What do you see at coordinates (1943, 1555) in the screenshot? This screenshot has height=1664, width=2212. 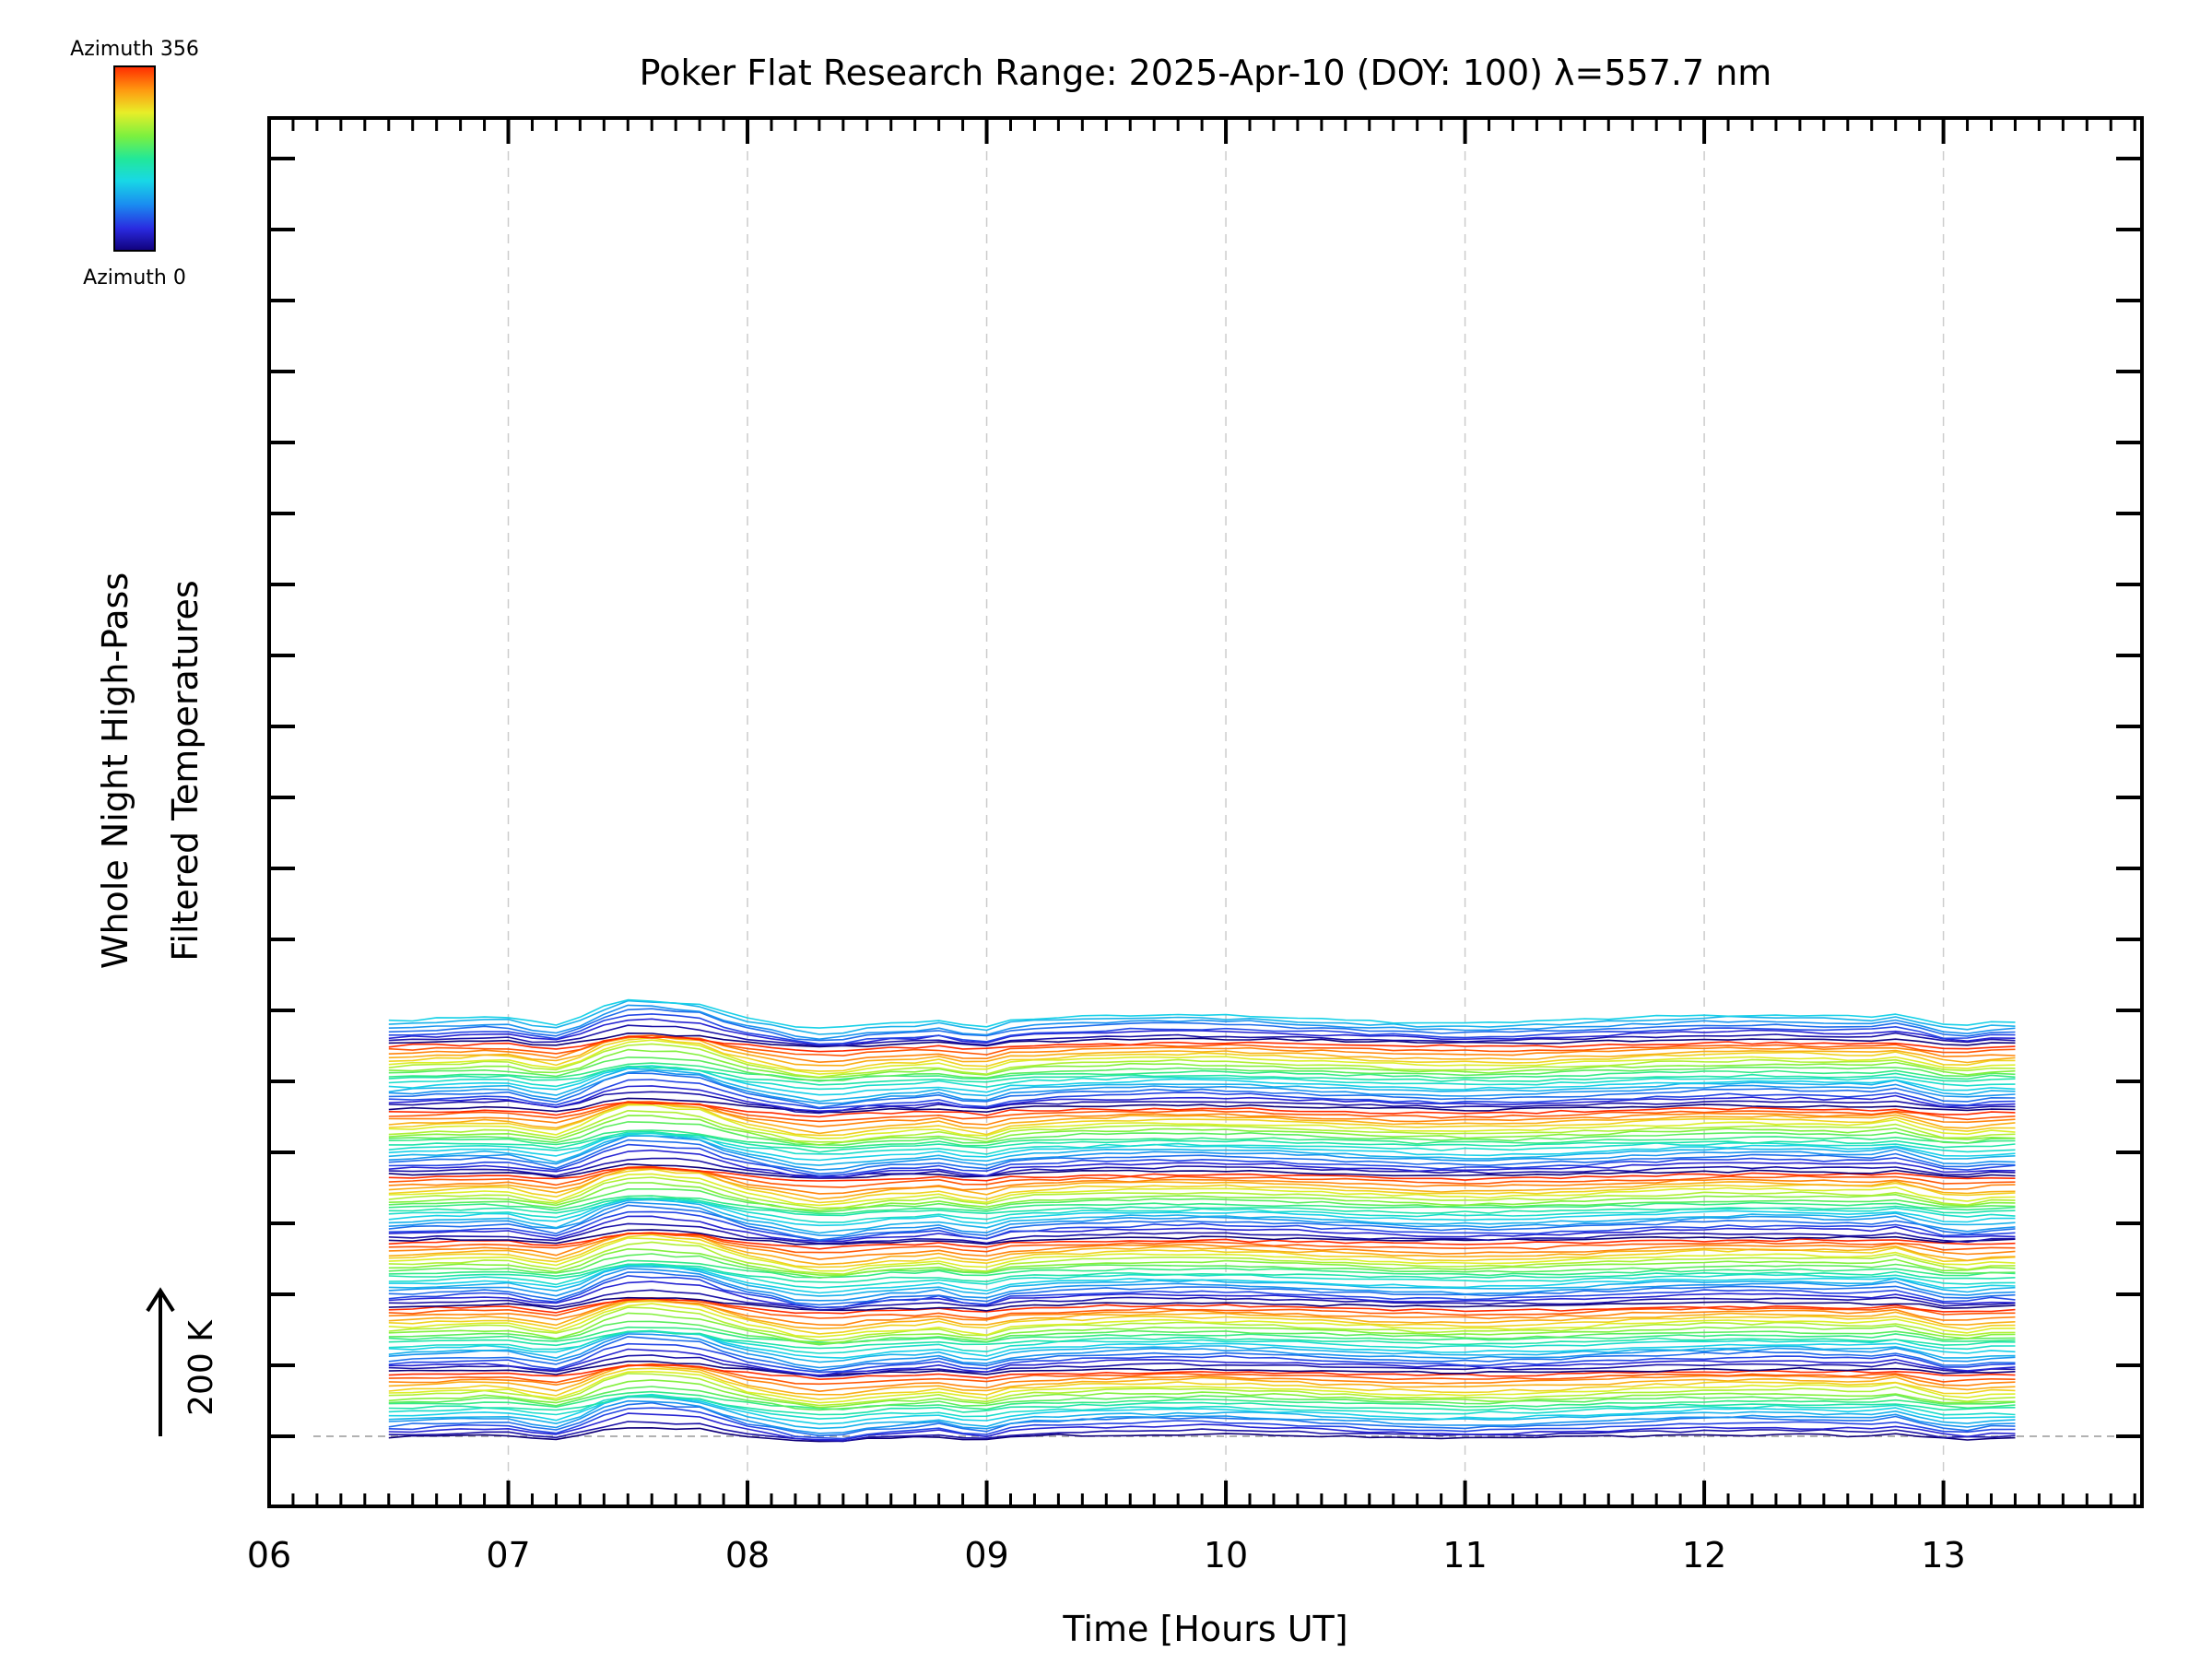 I see `x-tick-label: 13` at bounding box center [1943, 1555].